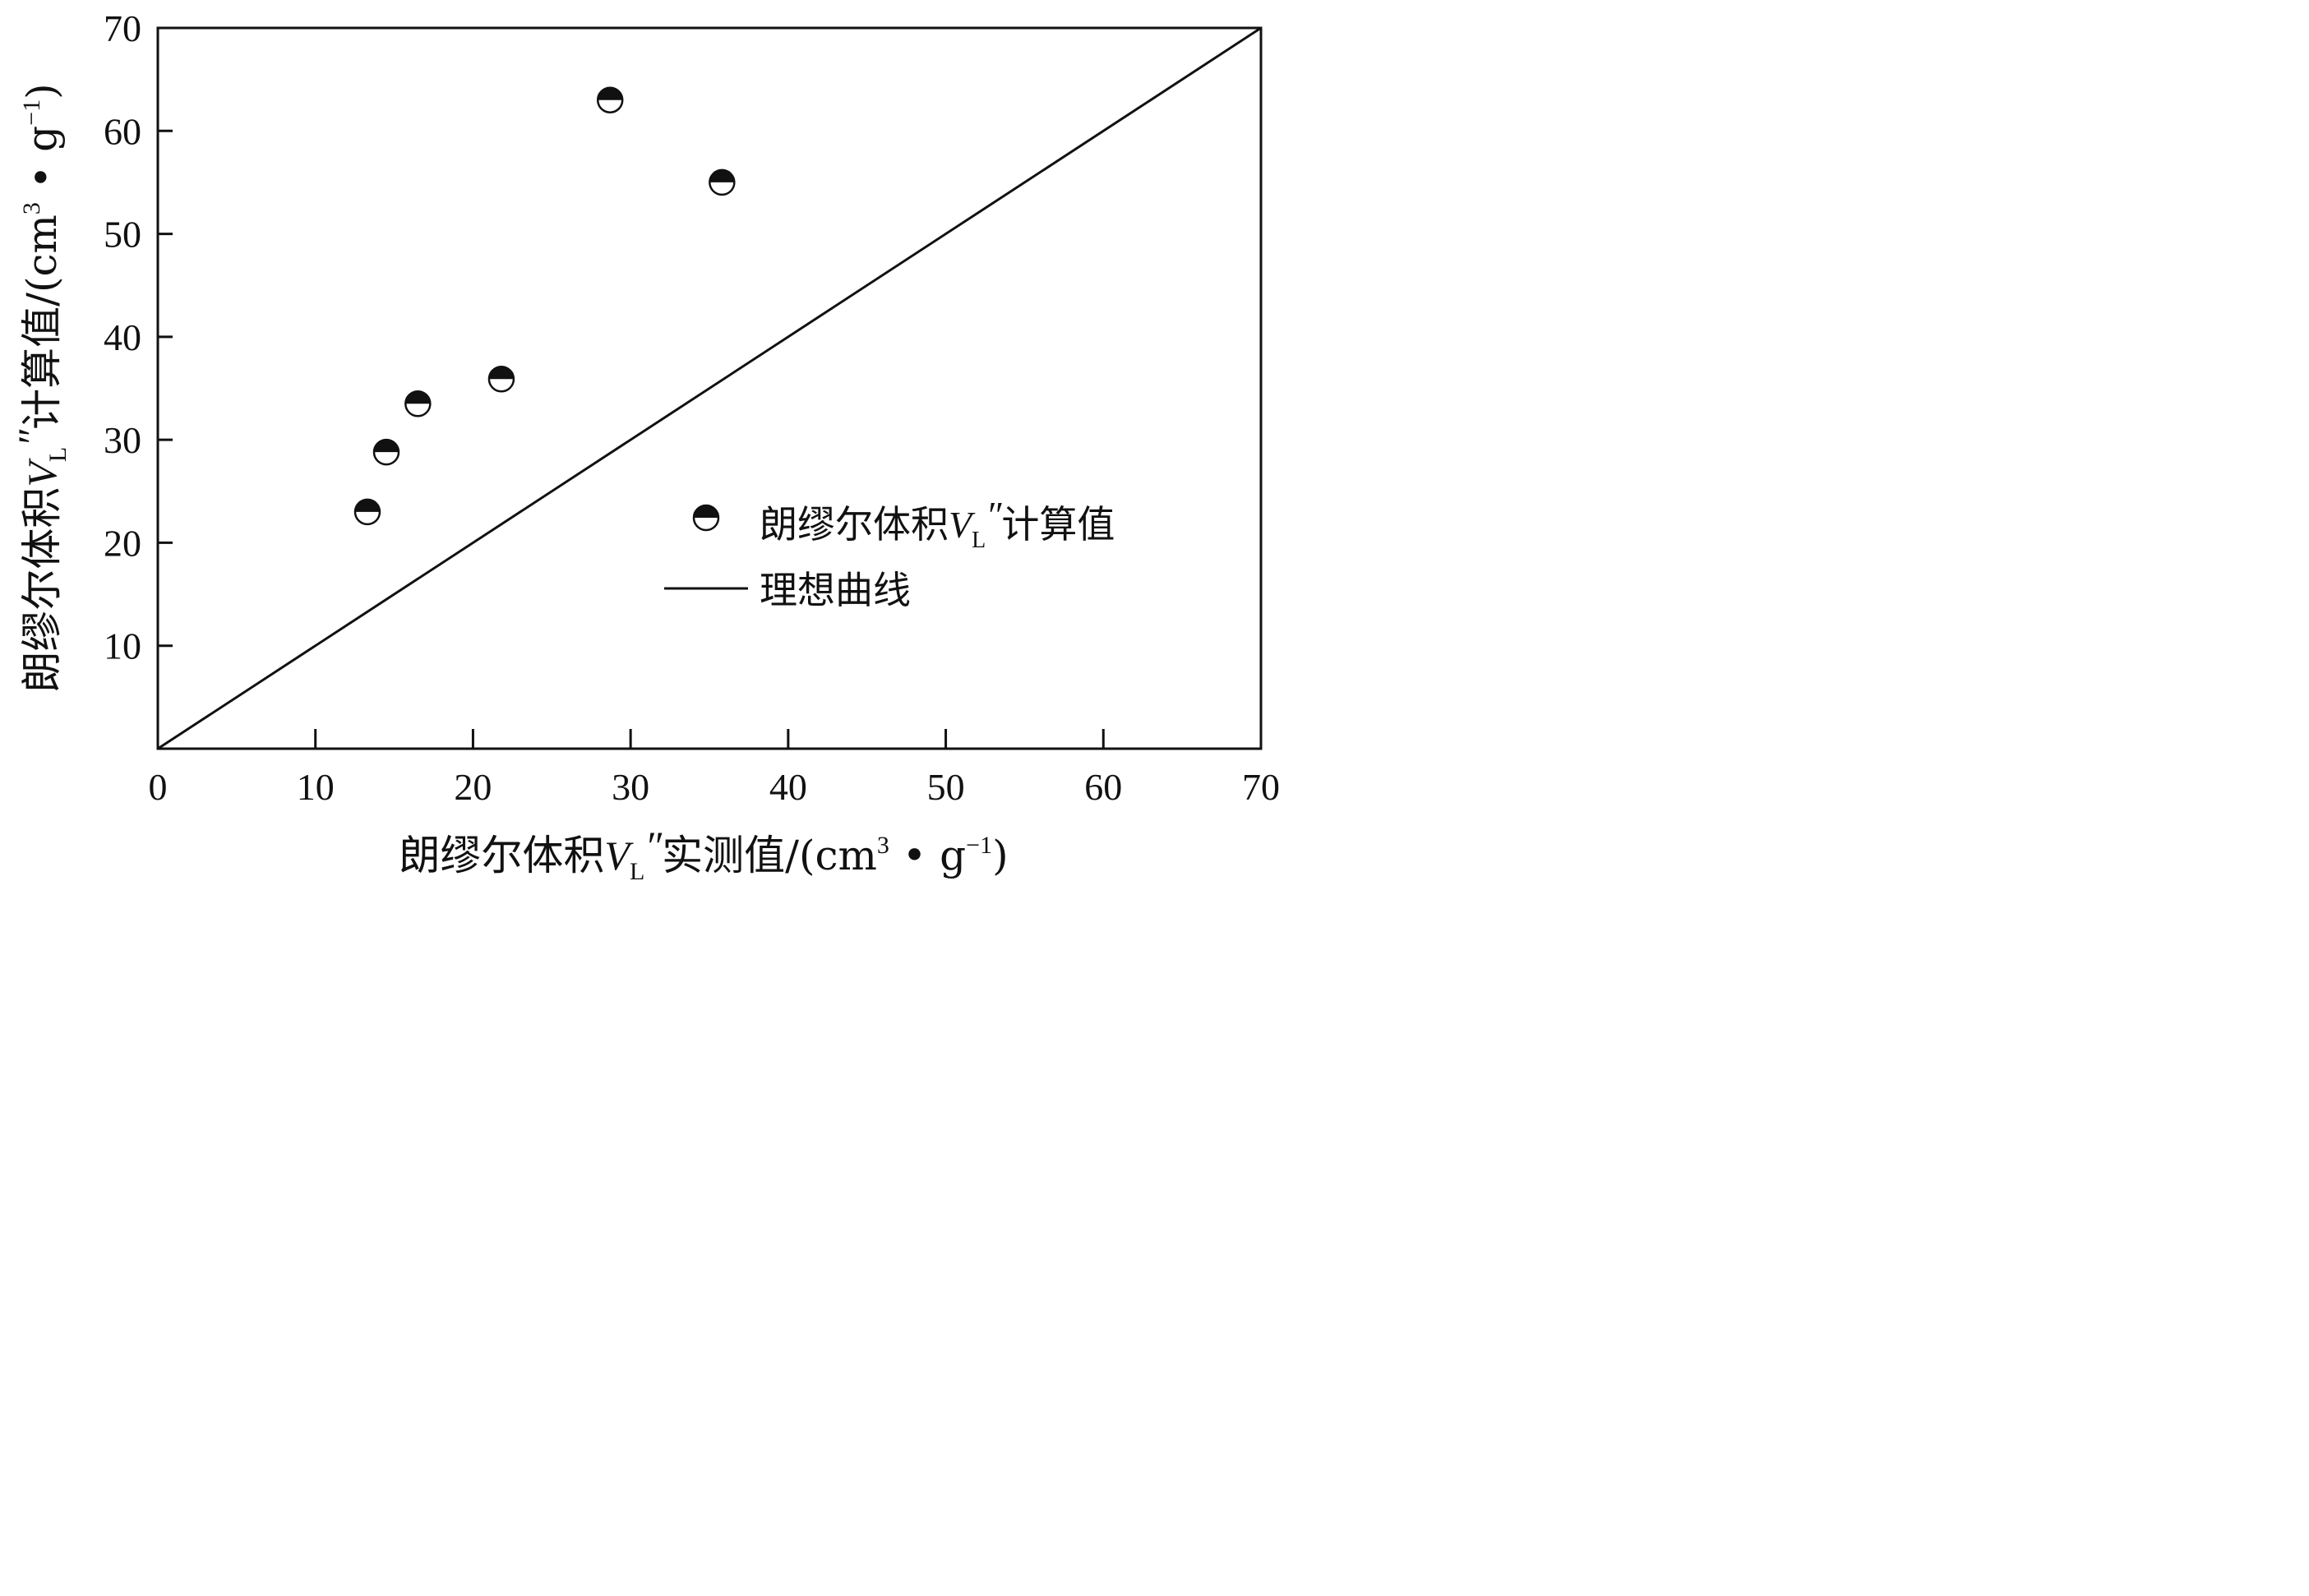 The height and width of the screenshot is (1596, 2309). Describe the element at coordinates (1103, 787) in the screenshot. I see `x-tick-label: 60` at that location.